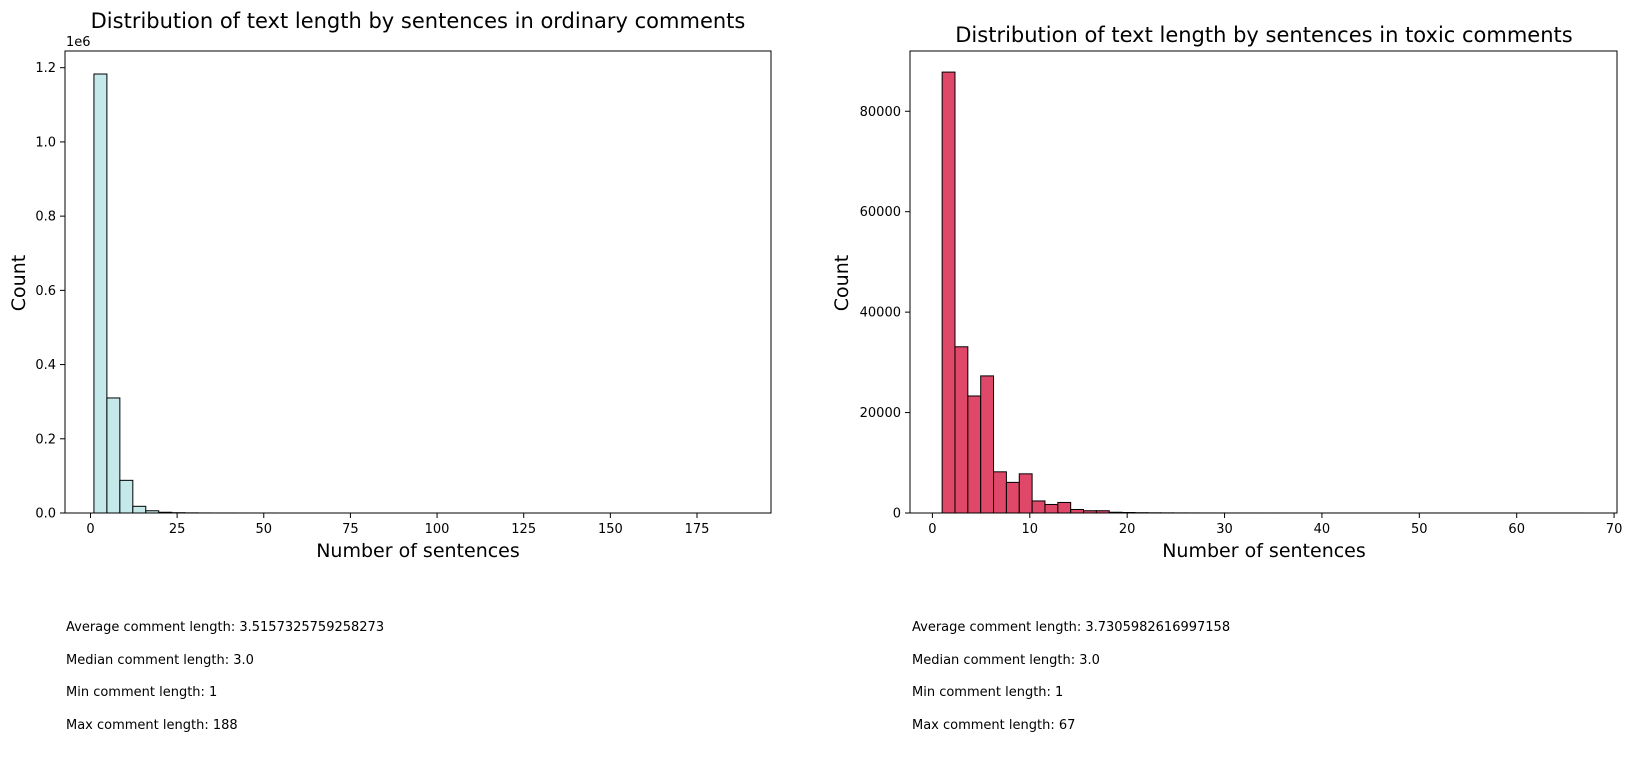 The height and width of the screenshot is (759, 1632). I want to click on x-tick-label: 10, so click(1030, 529).